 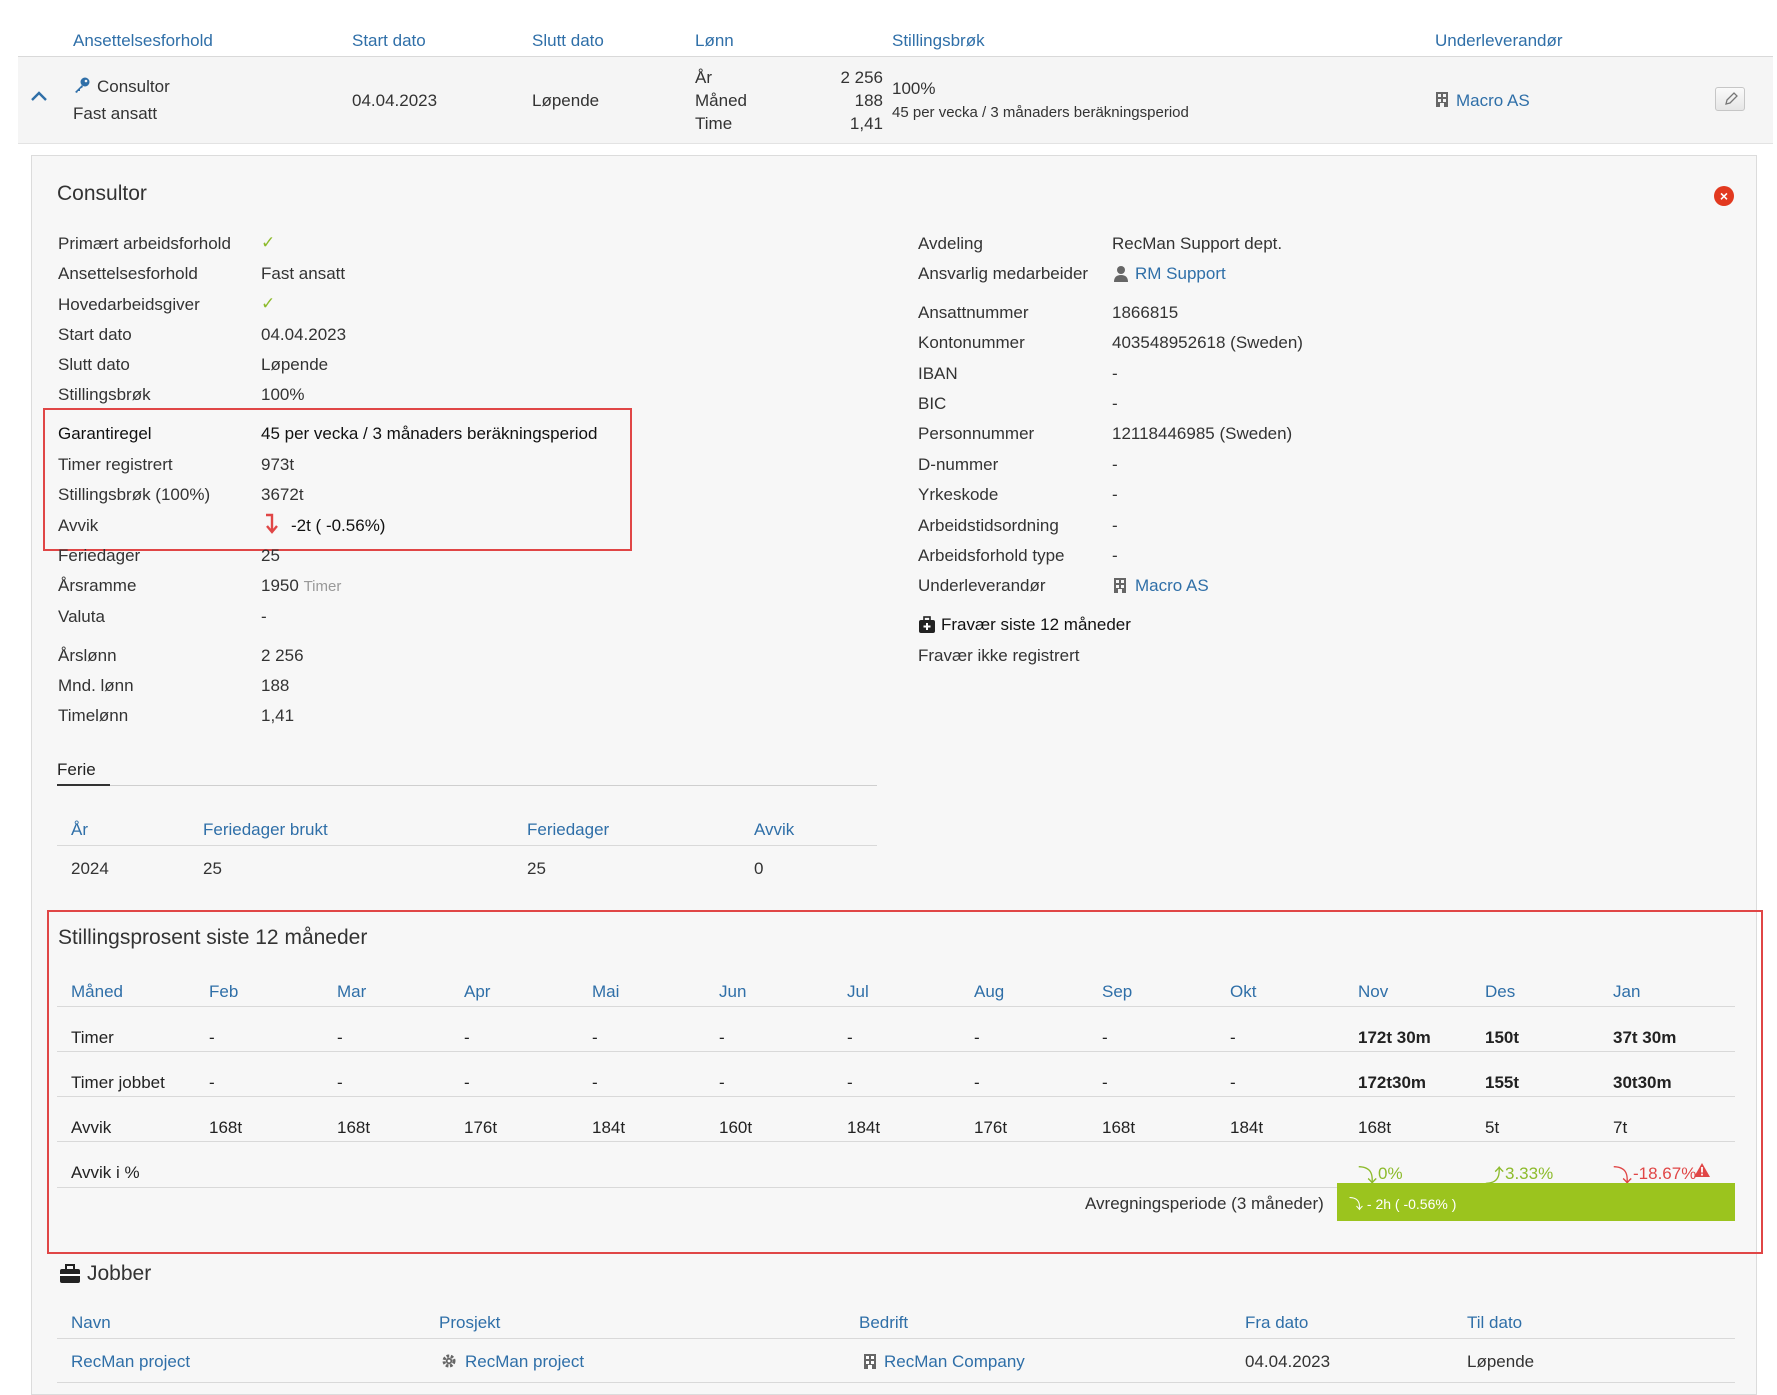 I want to click on stilling-col-maned: Måned, so click(x=97, y=991).